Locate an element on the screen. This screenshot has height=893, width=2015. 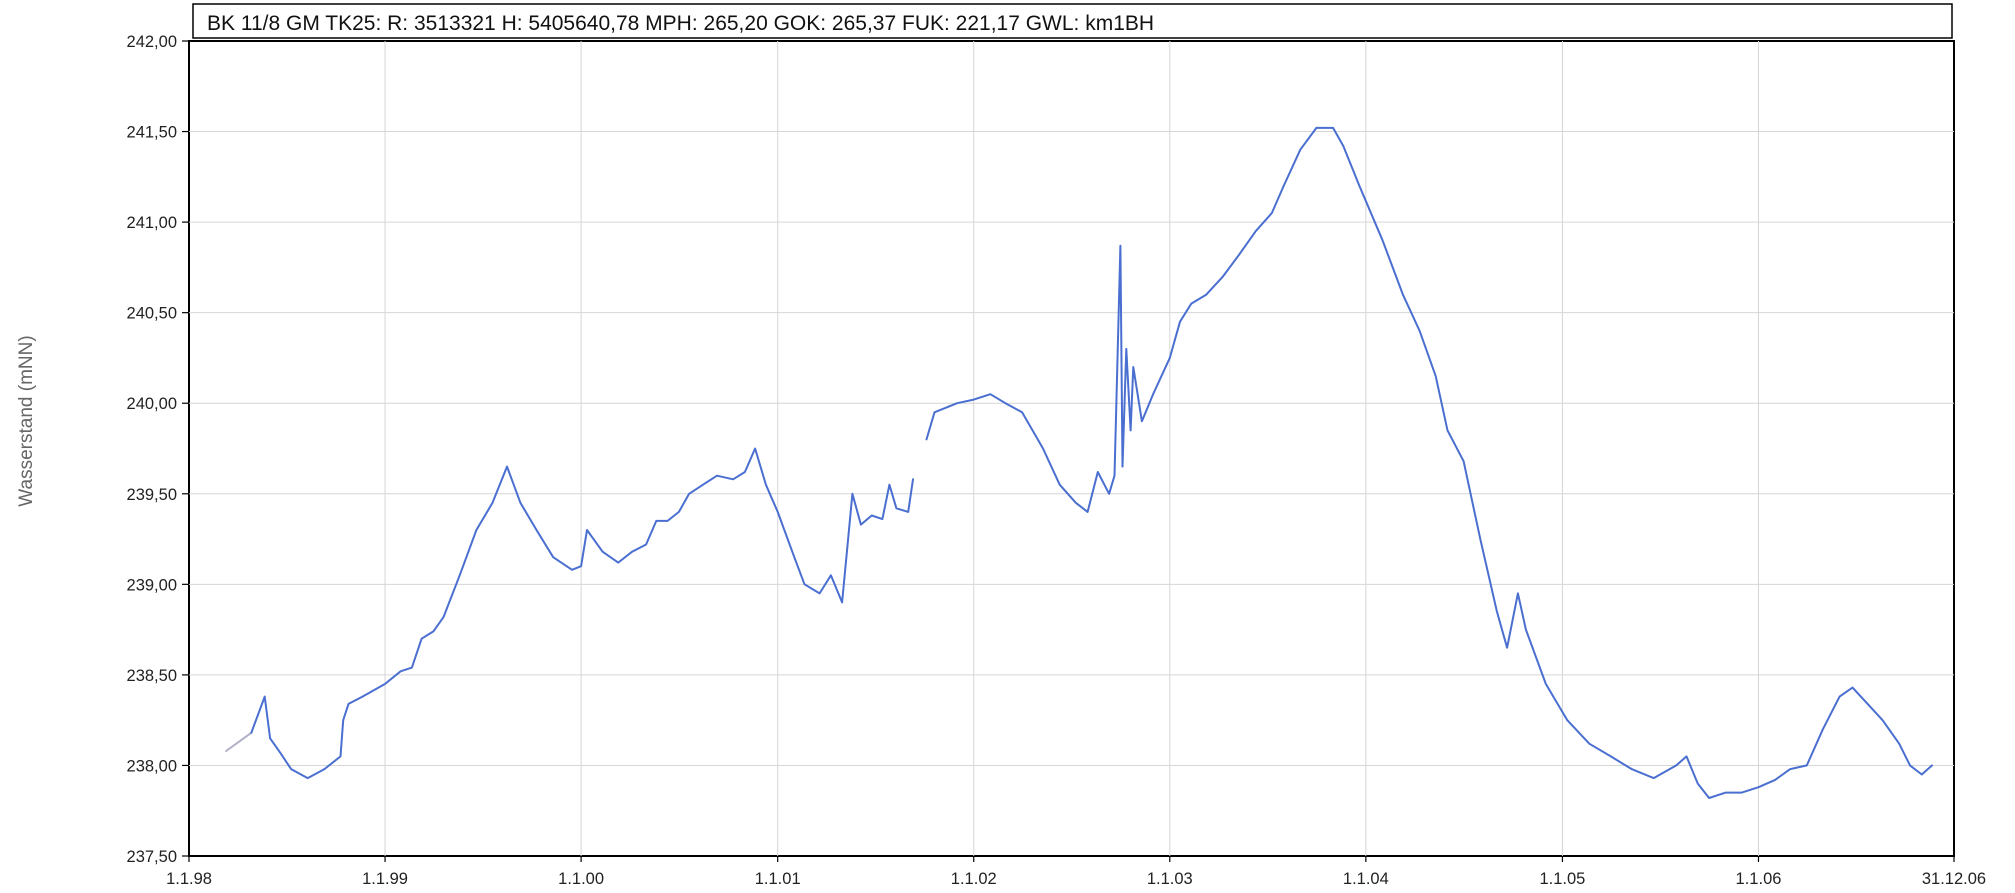
y-tick-label: 240,00 is located at coordinates (152, 404).